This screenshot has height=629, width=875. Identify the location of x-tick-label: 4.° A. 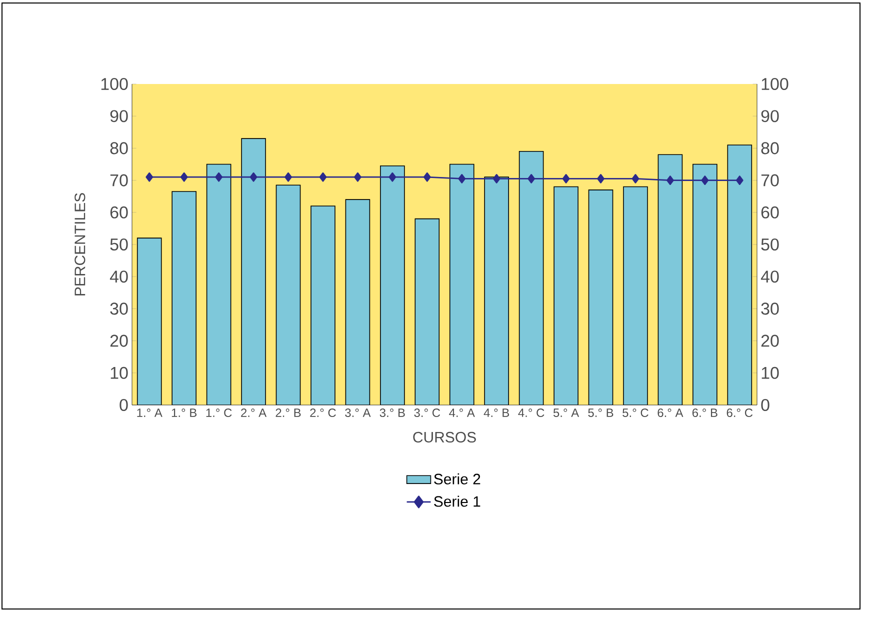
(462, 412).